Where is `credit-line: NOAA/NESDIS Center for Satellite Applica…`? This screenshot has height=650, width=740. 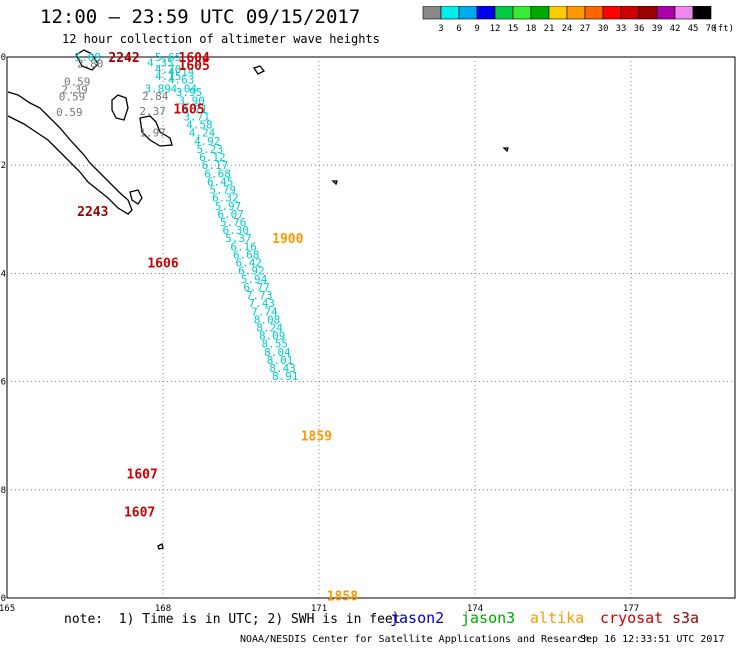
credit-line: NOAA/NESDIS Center for Satellite Applica… is located at coordinates (415, 639).